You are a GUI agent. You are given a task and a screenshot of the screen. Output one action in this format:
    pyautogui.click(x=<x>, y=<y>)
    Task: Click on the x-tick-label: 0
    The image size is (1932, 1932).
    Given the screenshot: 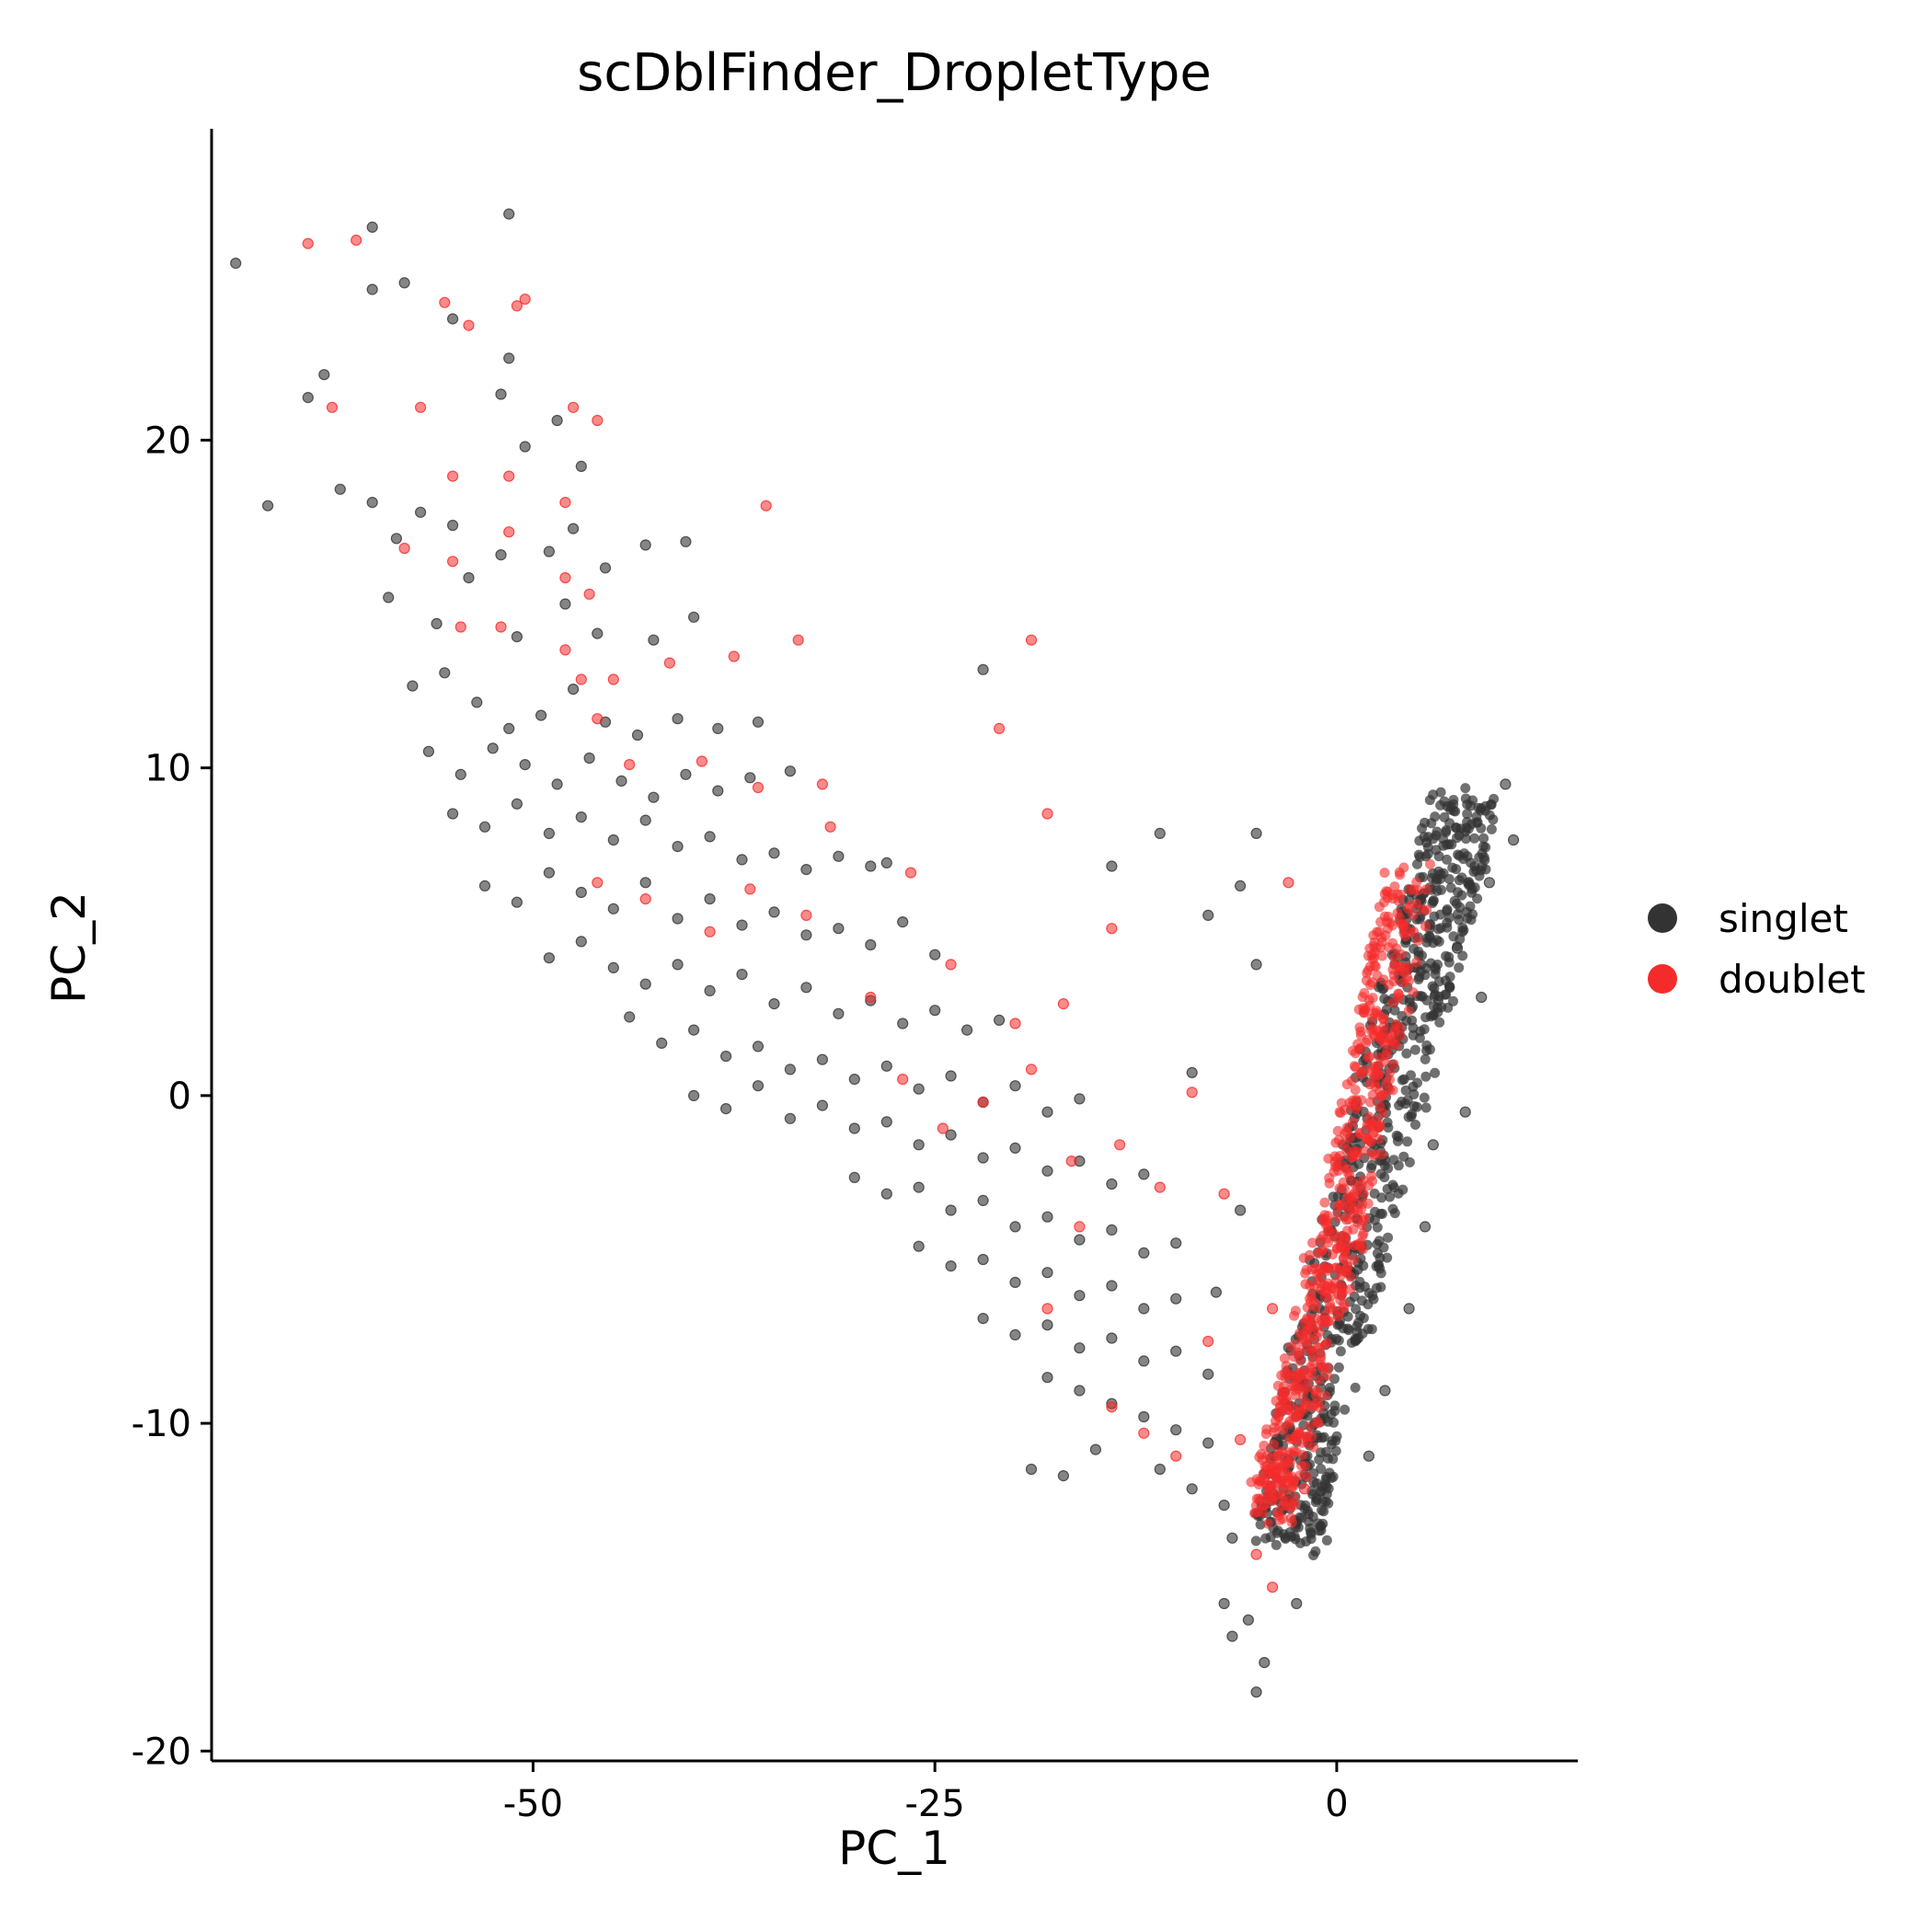 What is the action you would take?
    pyautogui.click(x=1336, y=1804)
    